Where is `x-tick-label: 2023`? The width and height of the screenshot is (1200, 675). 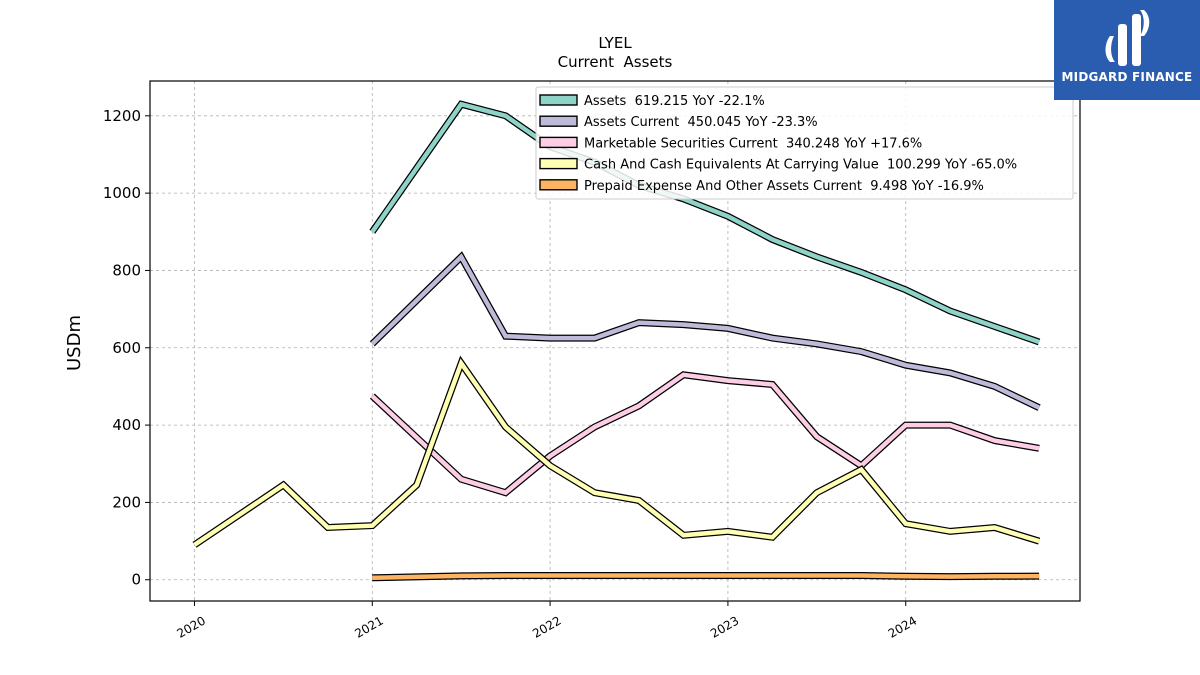
x-tick-label: 2023 is located at coordinates (724, 626).